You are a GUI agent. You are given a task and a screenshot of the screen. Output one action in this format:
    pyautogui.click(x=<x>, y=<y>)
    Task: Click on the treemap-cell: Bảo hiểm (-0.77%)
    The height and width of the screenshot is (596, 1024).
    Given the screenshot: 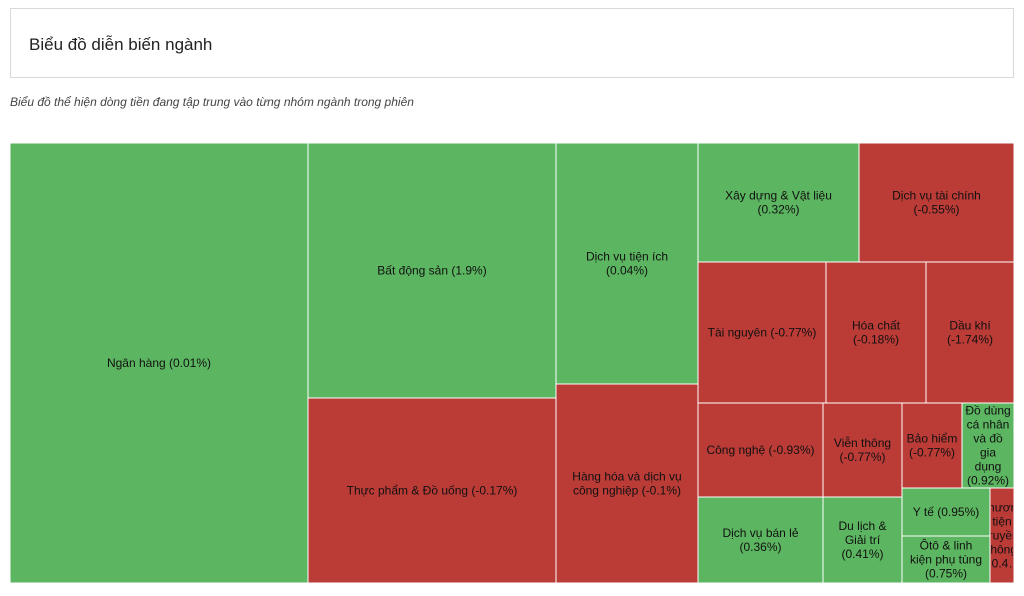 What is the action you would take?
    pyautogui.click(x=932, y=445)
    